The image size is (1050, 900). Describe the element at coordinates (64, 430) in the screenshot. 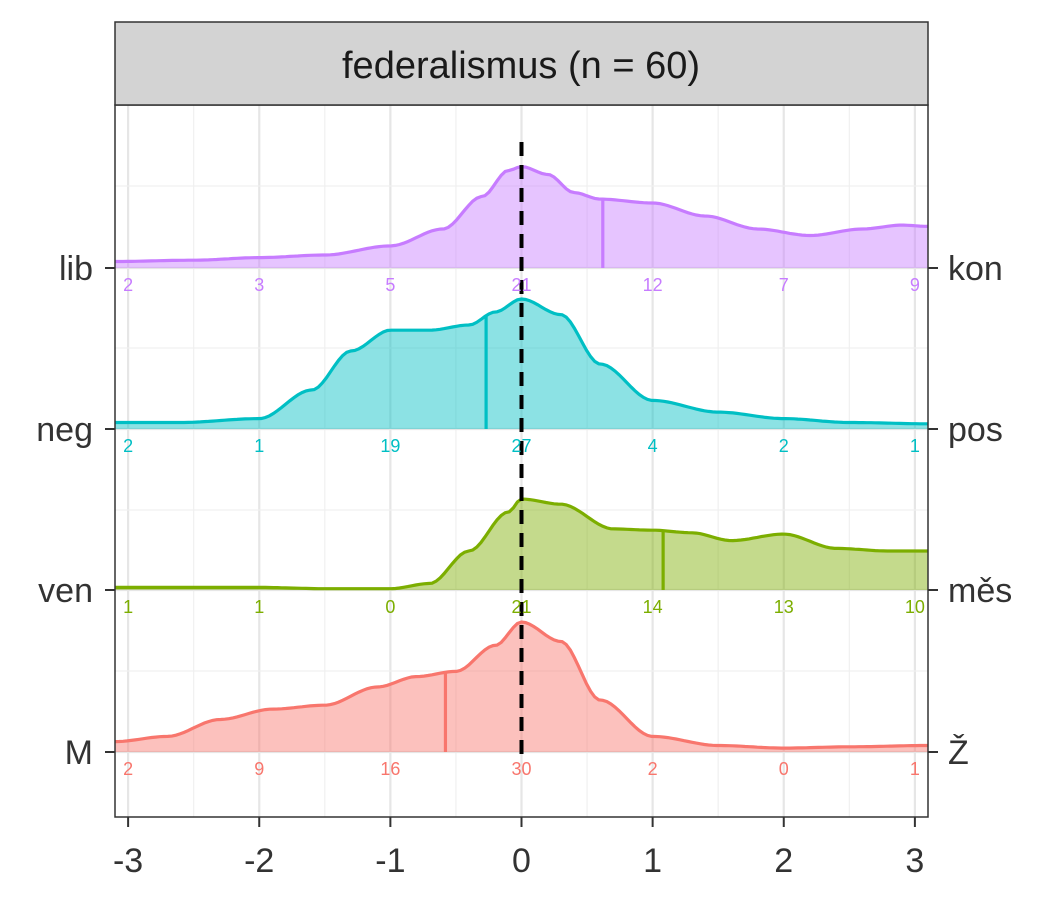

I see `left-label-neg: neg` at that location.